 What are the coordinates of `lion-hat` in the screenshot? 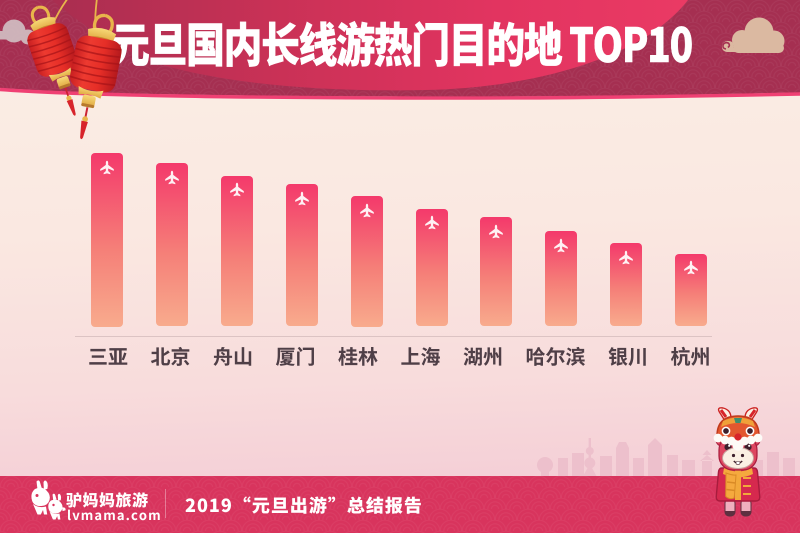 It's located at (738, 429).